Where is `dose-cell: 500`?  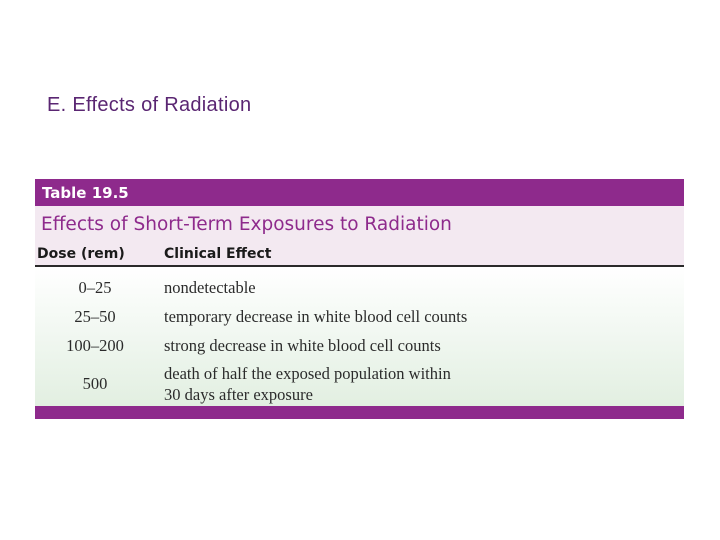
dose-cell: 500 is located at coordinates (95, 383).